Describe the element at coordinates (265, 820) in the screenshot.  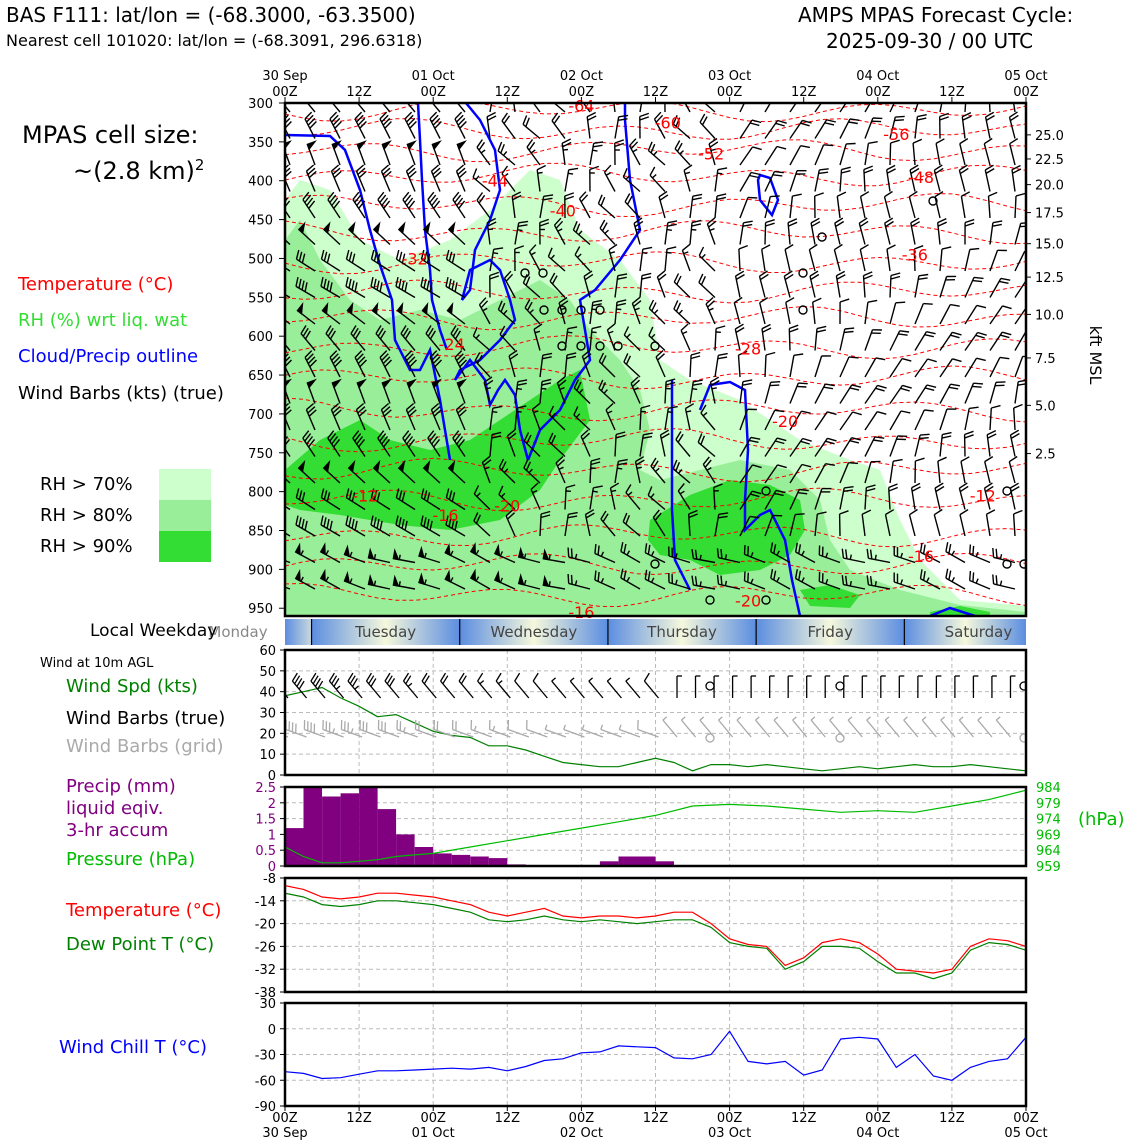
I see `y-tick-label: 1.5` at that location.